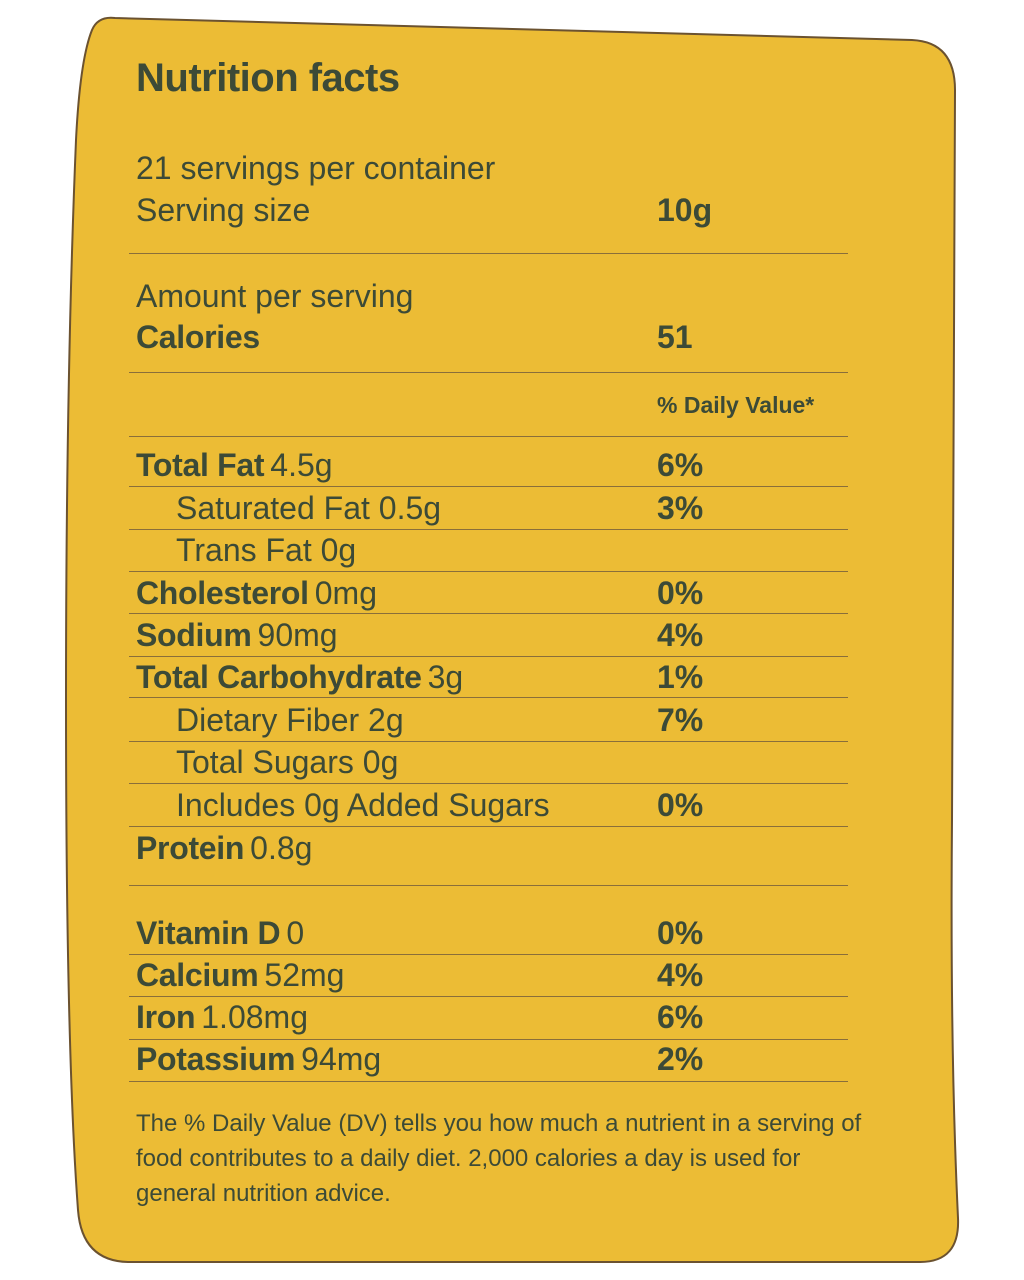  What do you see at coordinates (275, 296) in the screenshot?
I see `amount-per-serving-text: Amount per serving` at bounding box center [275, 296].